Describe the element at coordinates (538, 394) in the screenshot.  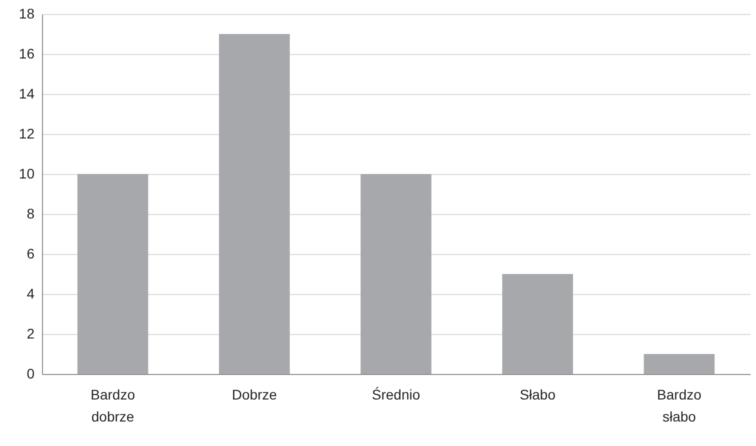
I see `x-tick-label: Słabo` at that location.